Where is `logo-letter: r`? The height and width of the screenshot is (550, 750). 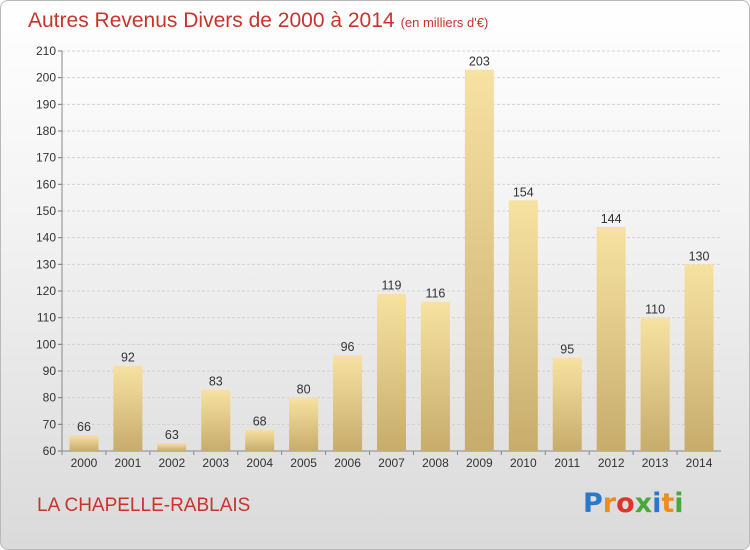 logo-letter: r is located at coordinates (609, 503).